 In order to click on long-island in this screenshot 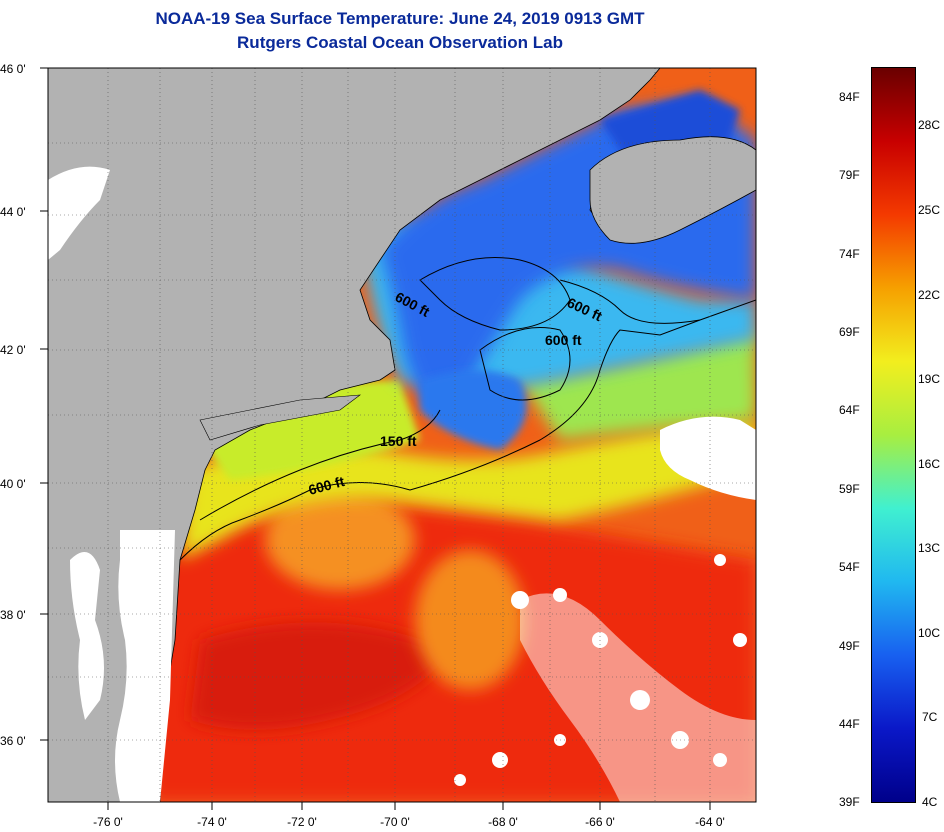, I will do `click(280, 417)`.